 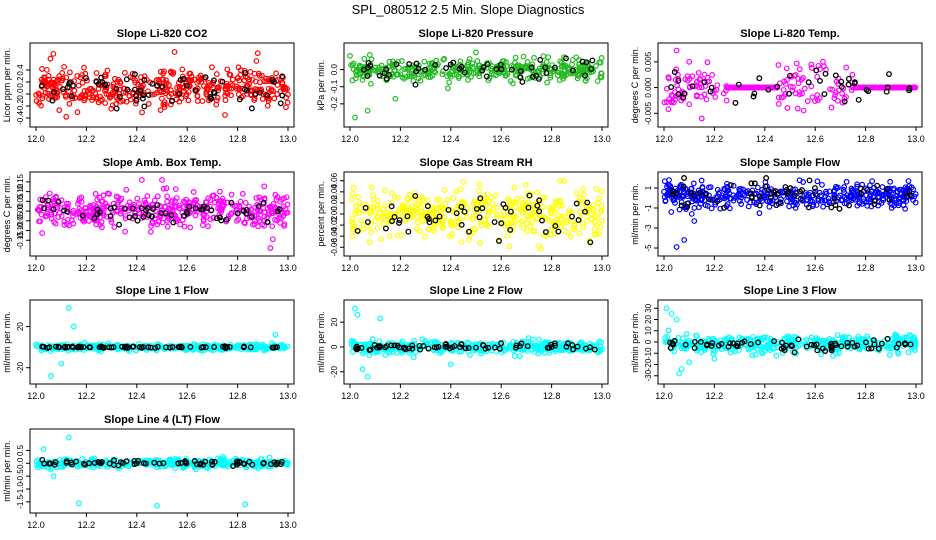 I want to click on y-axis-label: kPa per min., so click(x=321, y=85).